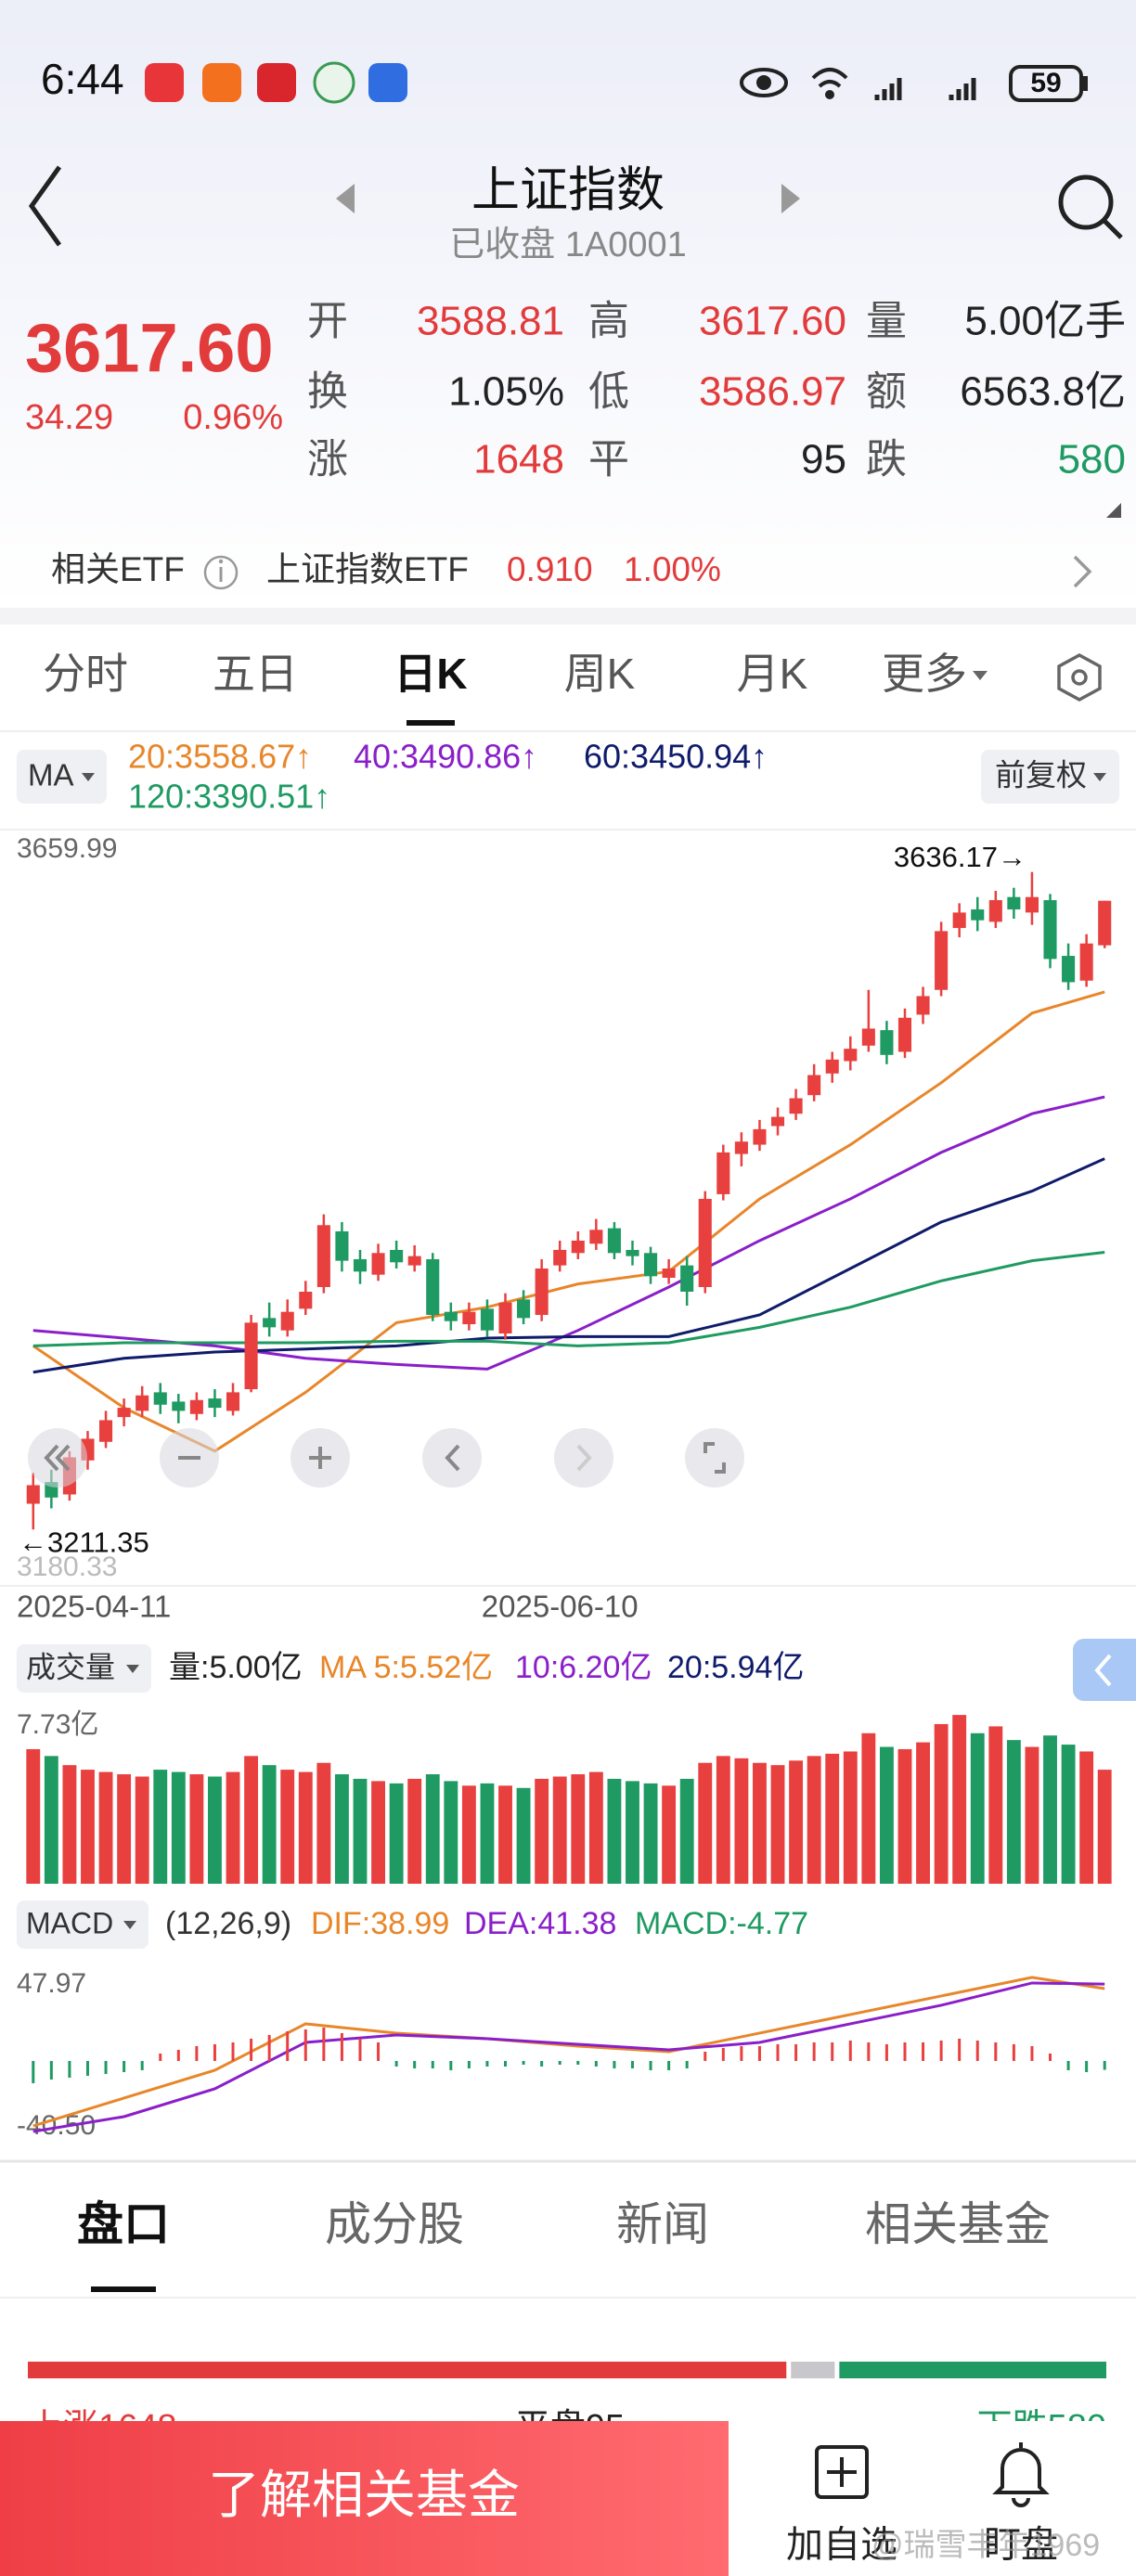 The height and width of the screenshot is (2576, 1136). I want to click on alert-icon, so click(1021, 2474).